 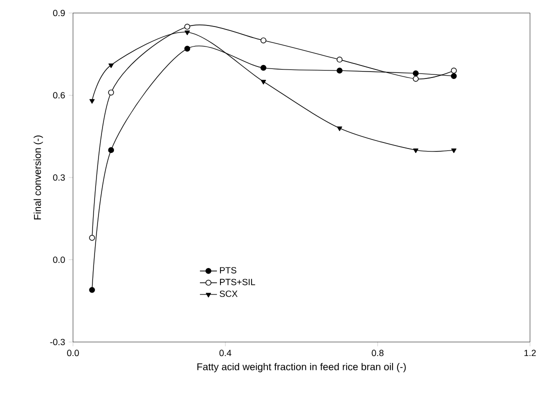 I want to click on legend-label: PTS, so click(x=228, y=270).